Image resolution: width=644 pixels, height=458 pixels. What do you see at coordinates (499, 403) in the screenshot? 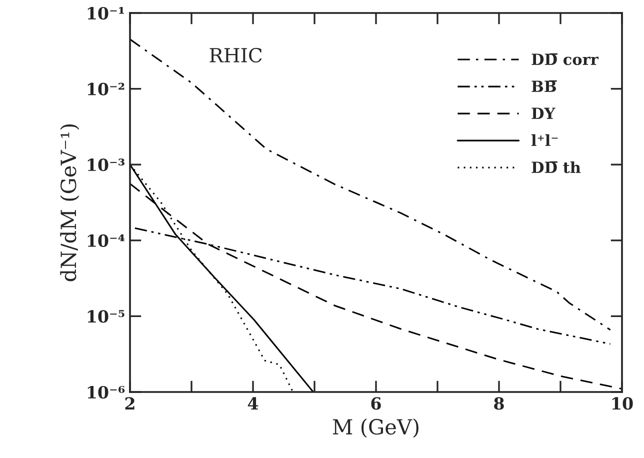
I see `x-tick-label: 8` at bounding box center [499, 403].